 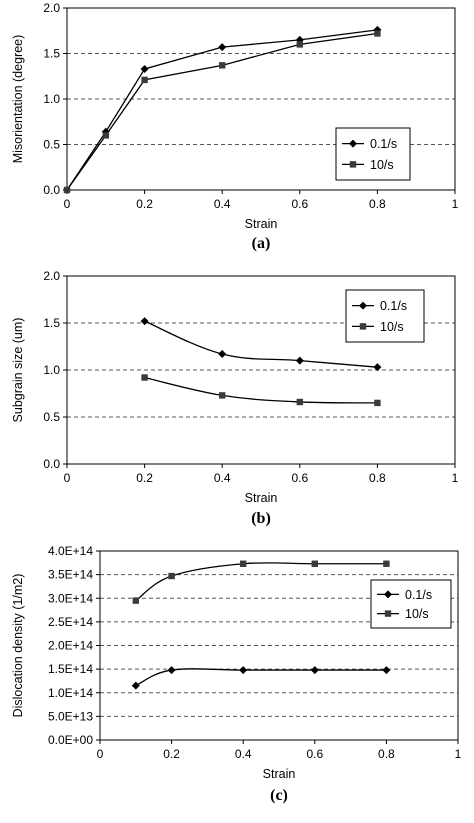 I want to click on legend-box, so click(x=385, y=316).